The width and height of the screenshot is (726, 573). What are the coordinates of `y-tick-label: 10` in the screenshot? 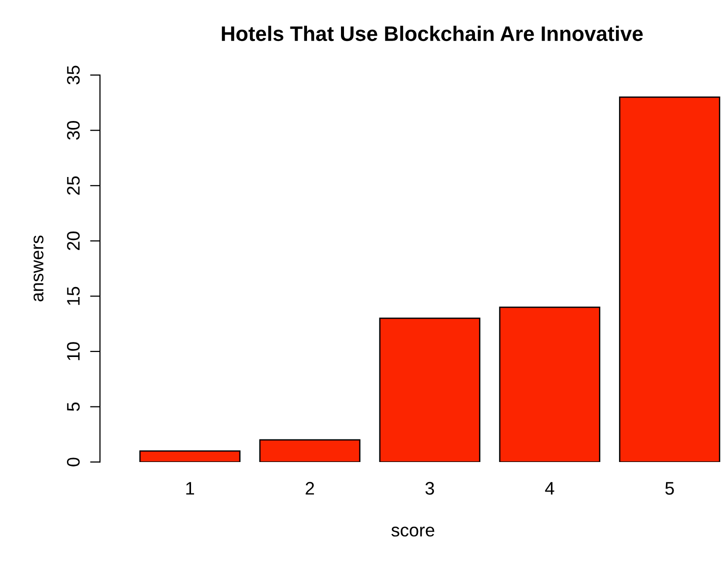 It's located at (73, 351).